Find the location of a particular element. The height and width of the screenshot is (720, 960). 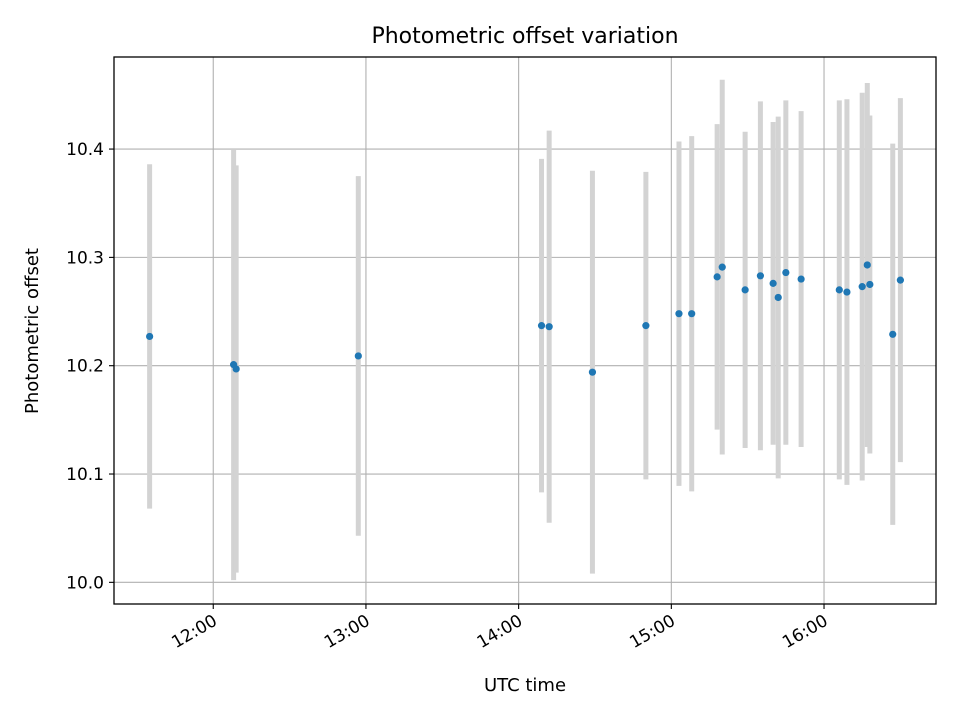

x-tick-label: 16:00 is located at coordinates (805, 632).